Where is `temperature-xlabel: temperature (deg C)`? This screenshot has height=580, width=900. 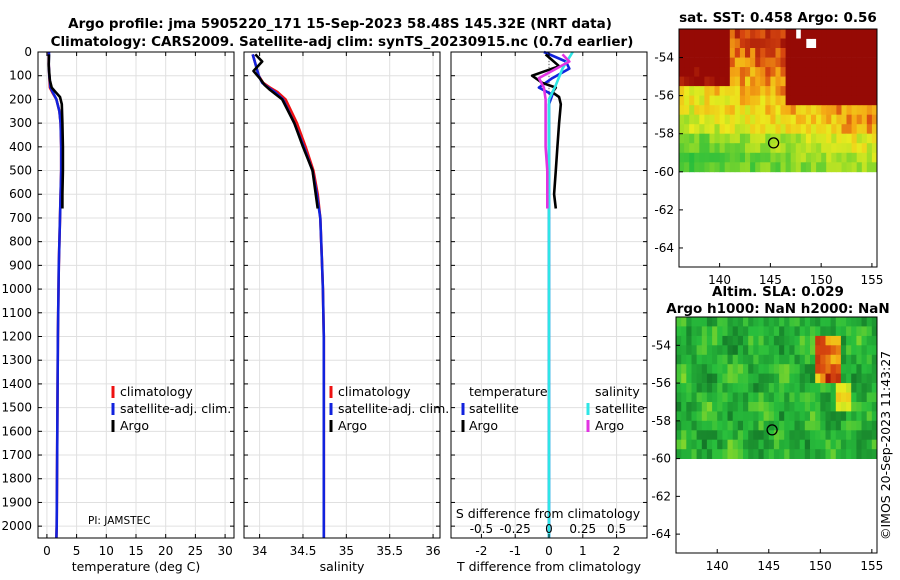
temperature-xlabel: temperature (deg C) is located at coordinates (136, 566).